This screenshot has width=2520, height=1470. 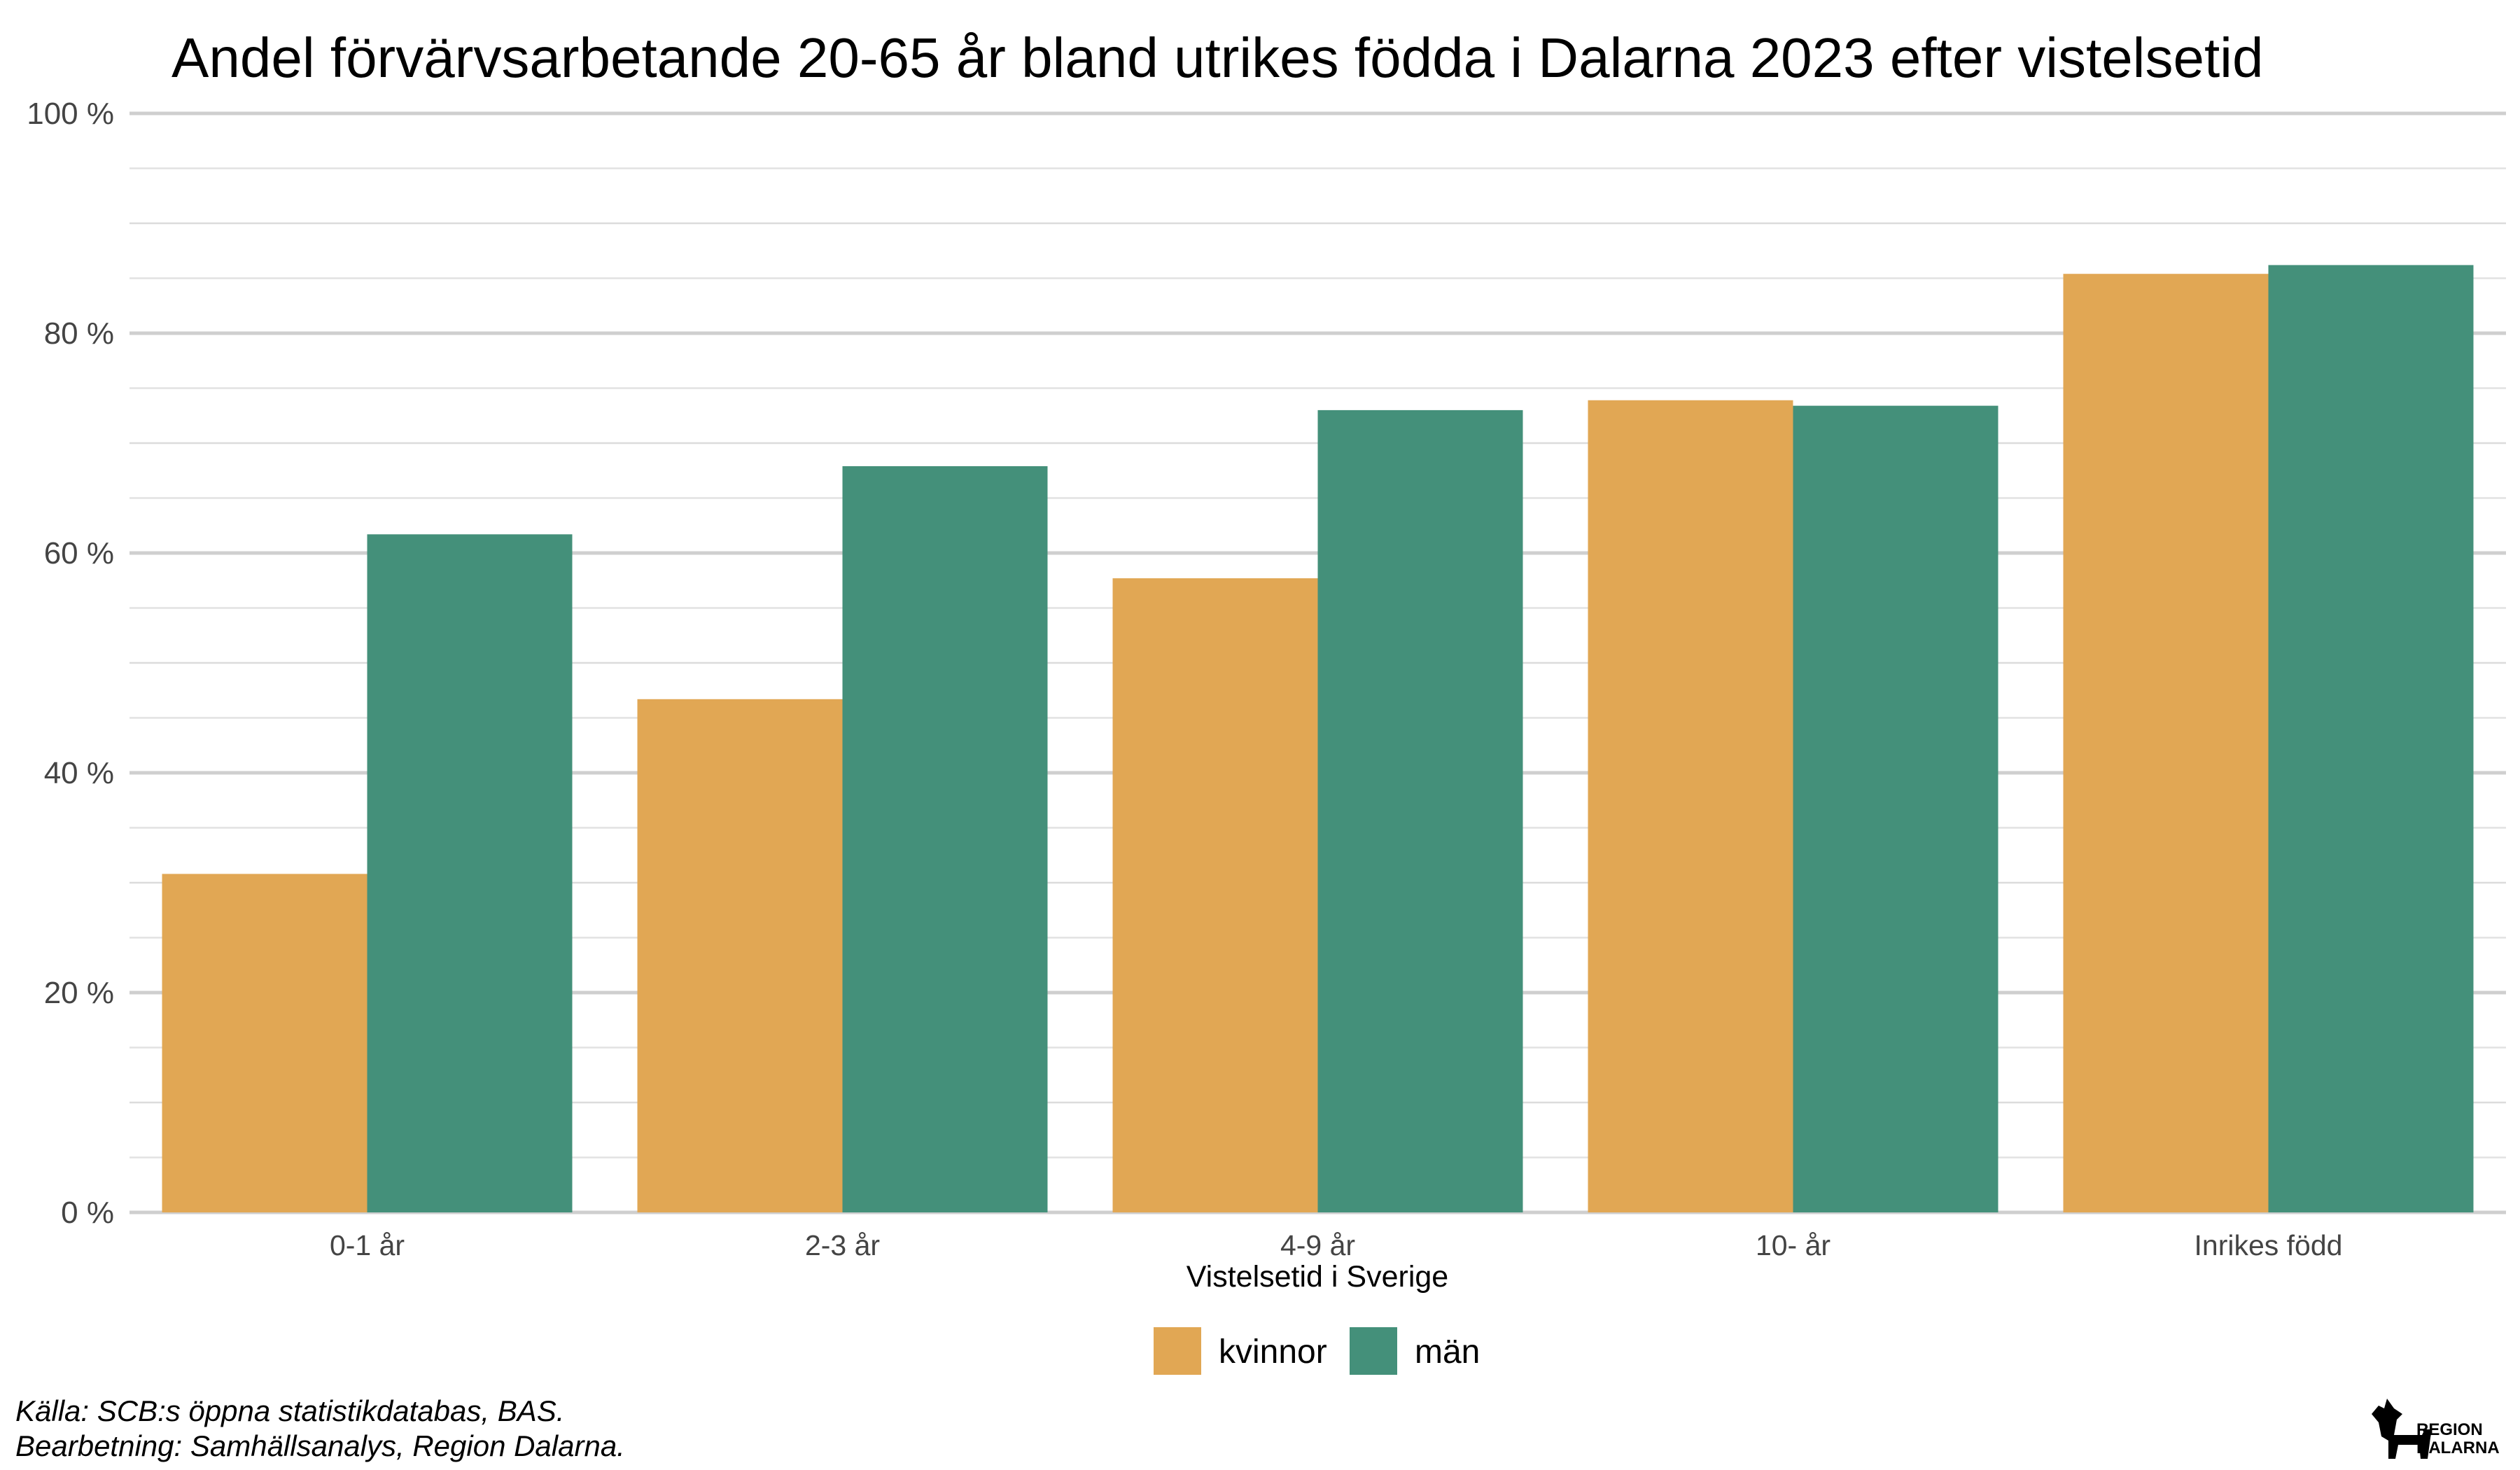 I want to click on legend: kvinnor män, so click(x=1317, y=1351).